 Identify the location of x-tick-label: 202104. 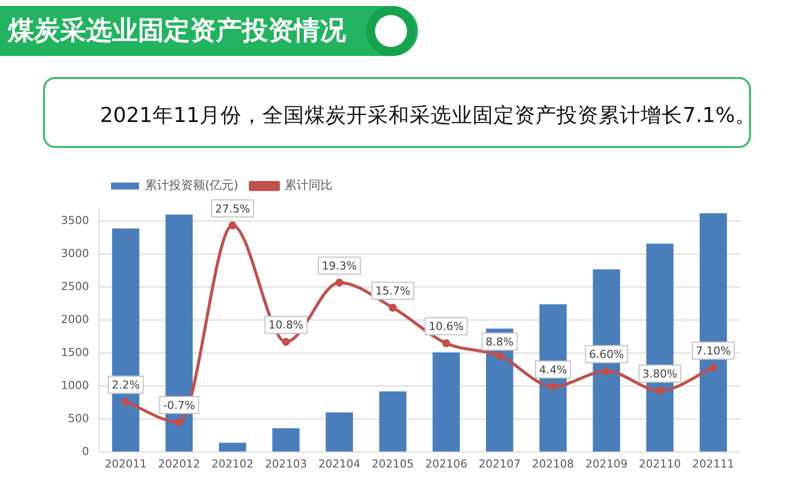
(339, 463).